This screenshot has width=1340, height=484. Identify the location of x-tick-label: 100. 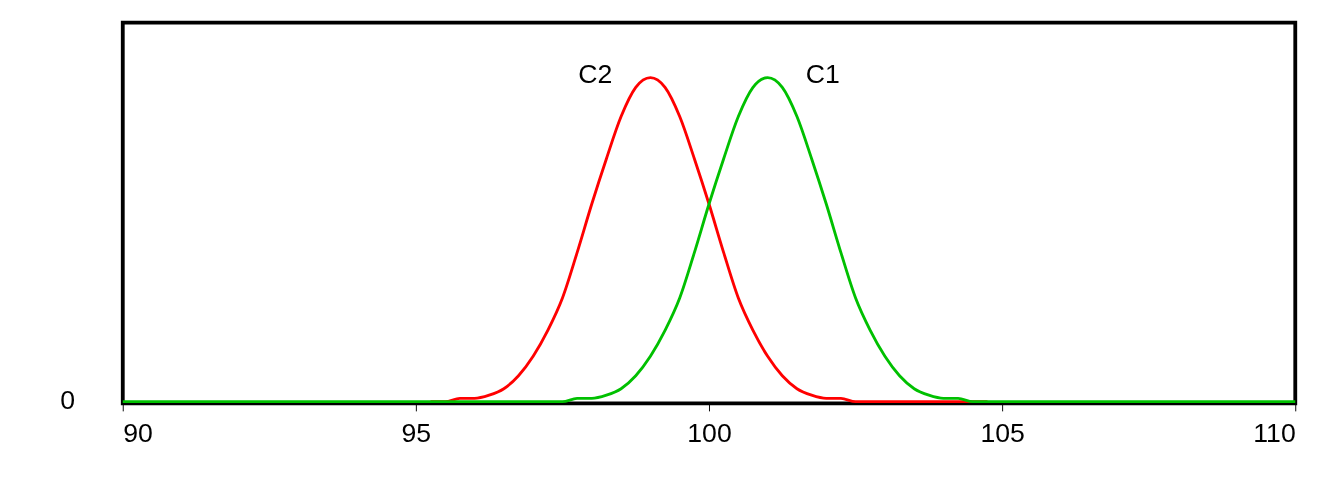
(709, 432).